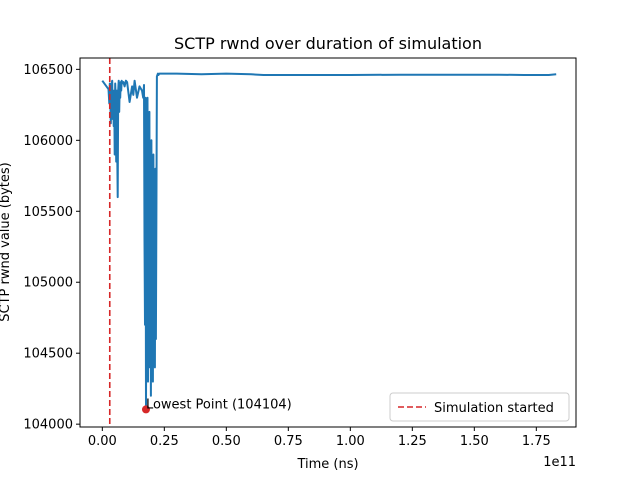 The image size is (640, 485). What do you see at coordinates (48, 70) in the screenshot?
I see `y-tick-label: 106500` at bounding box center [48, 70].